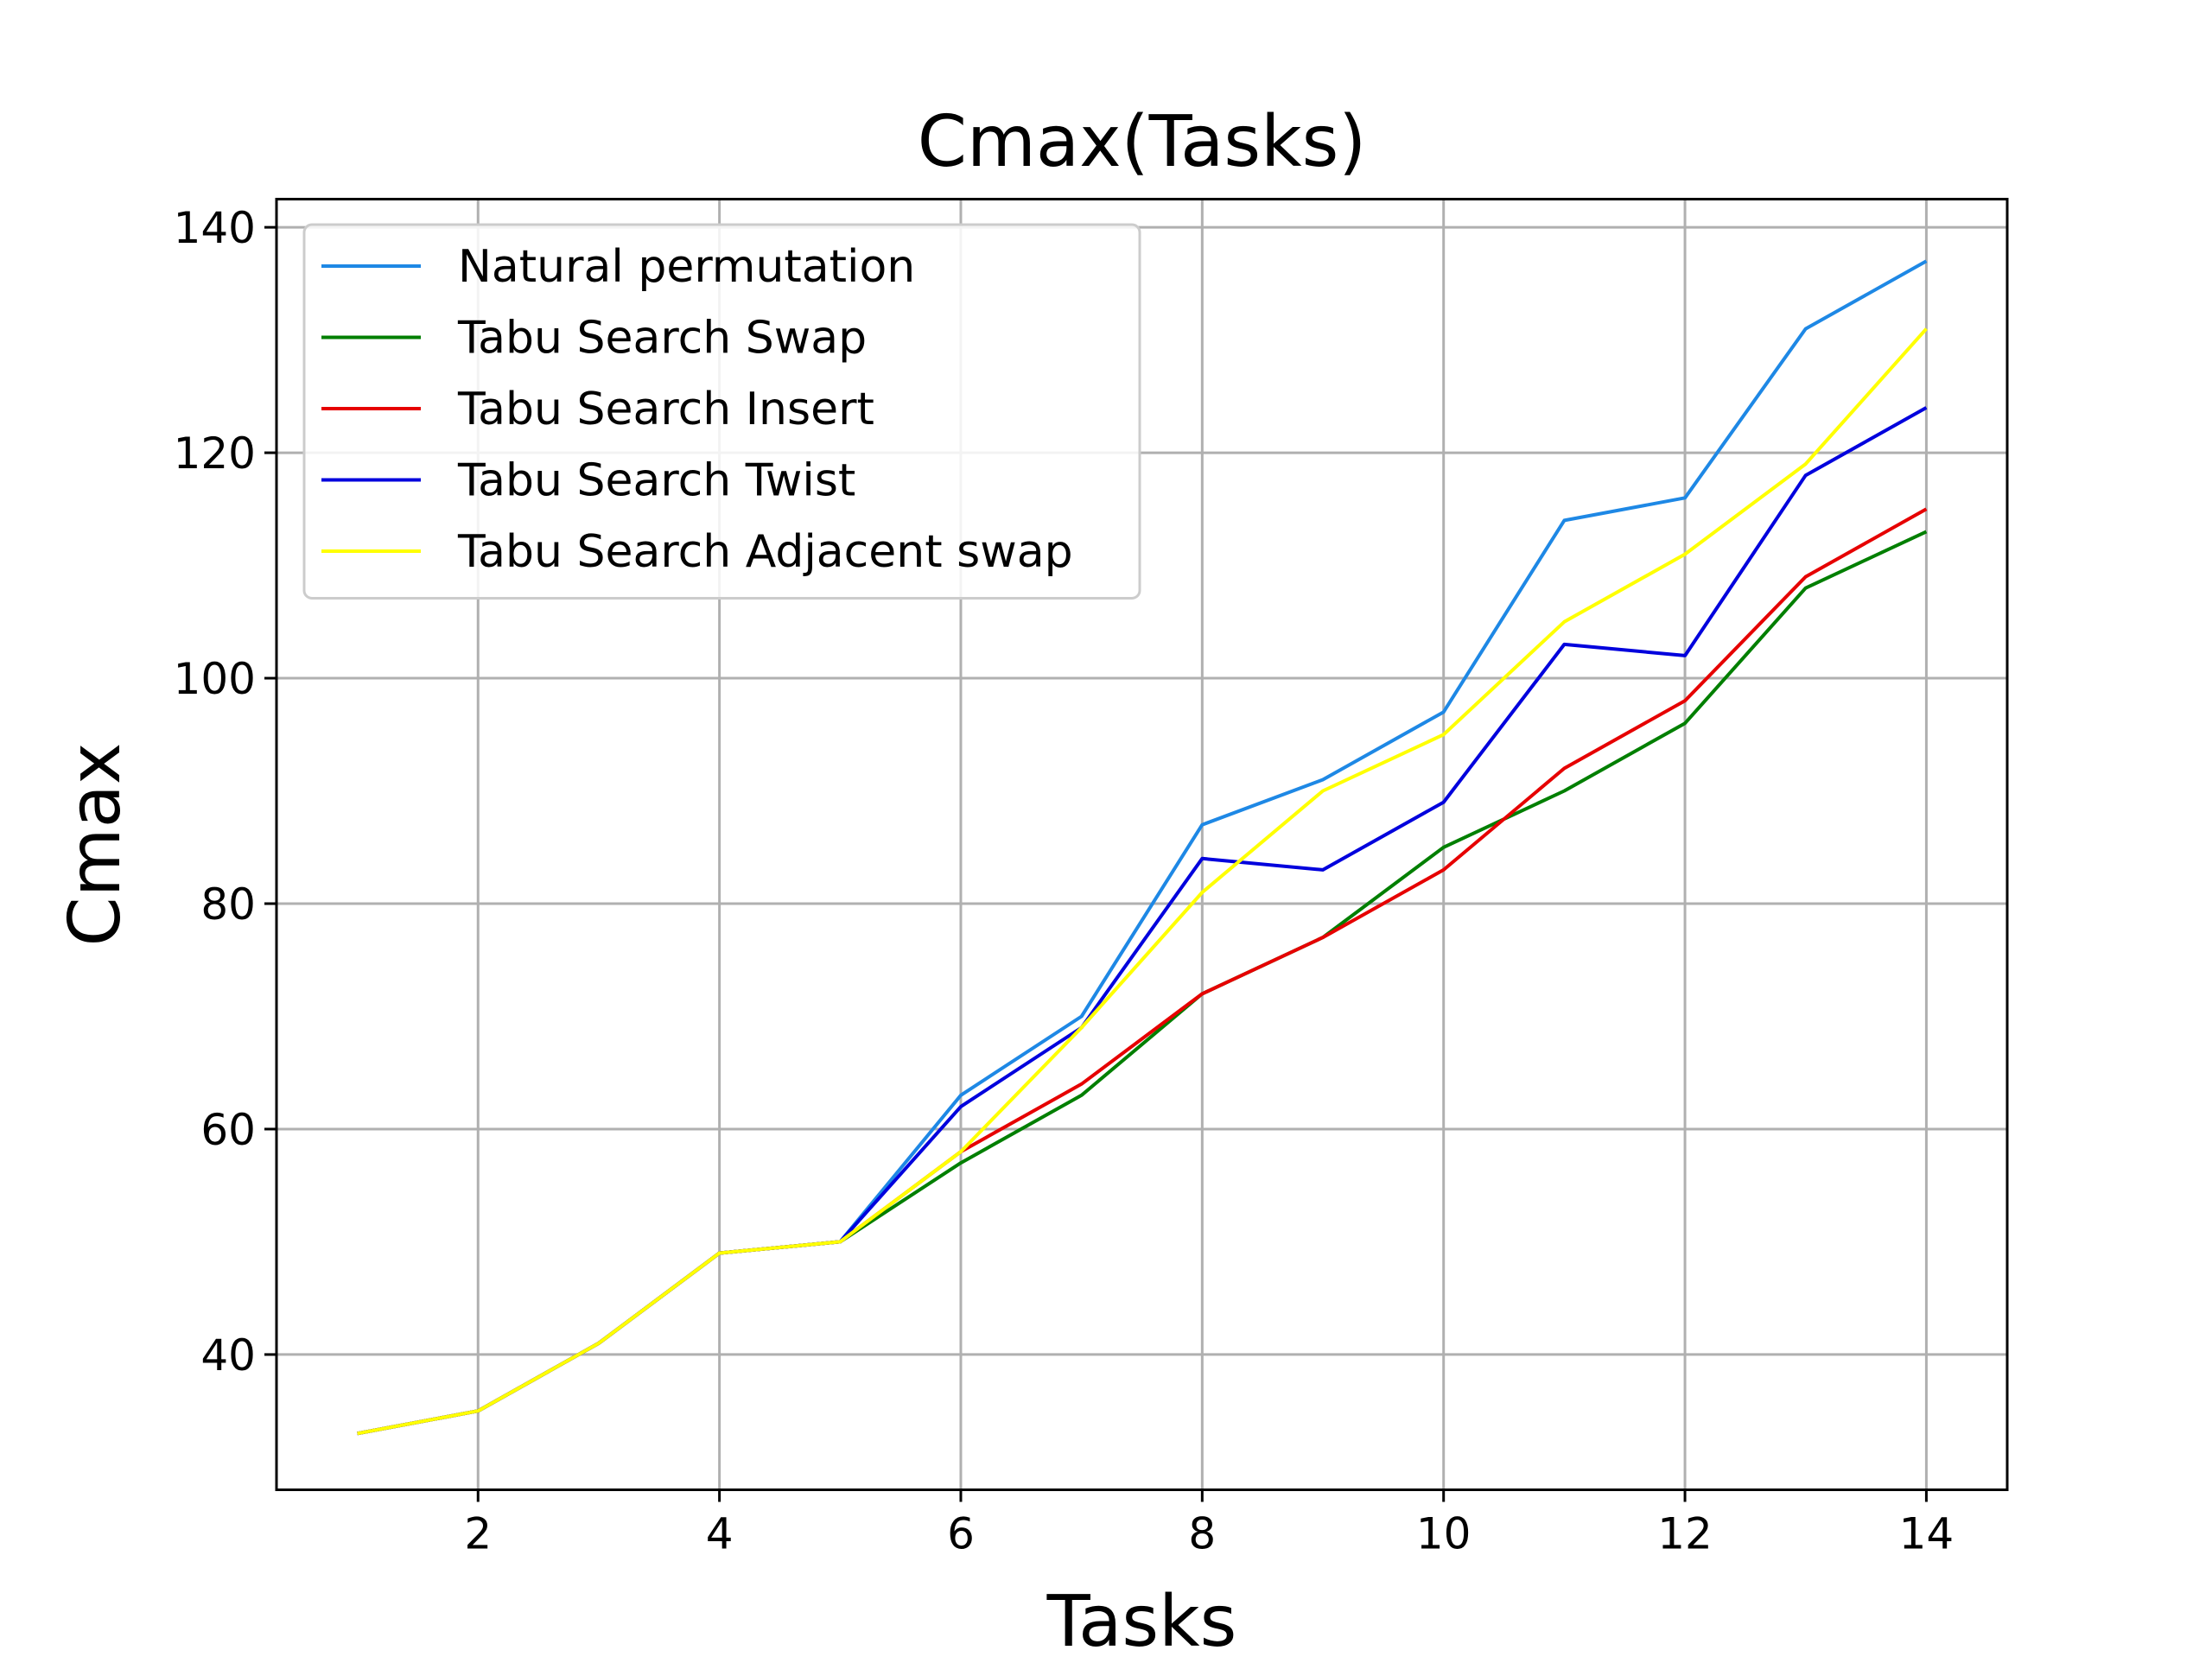  I want to click on y-axis-ticks: 40 60 80 100 120 140, so click(225, 792).